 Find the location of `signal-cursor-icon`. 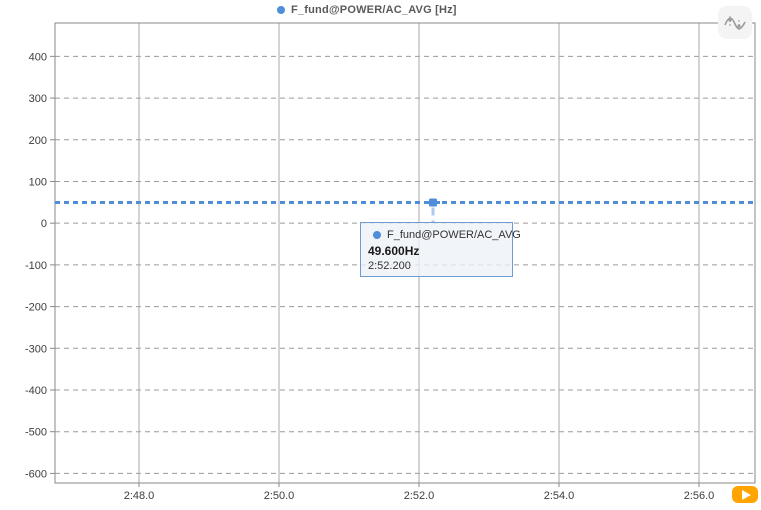

signal-cursor-icon is located at coordinates (735, 23).